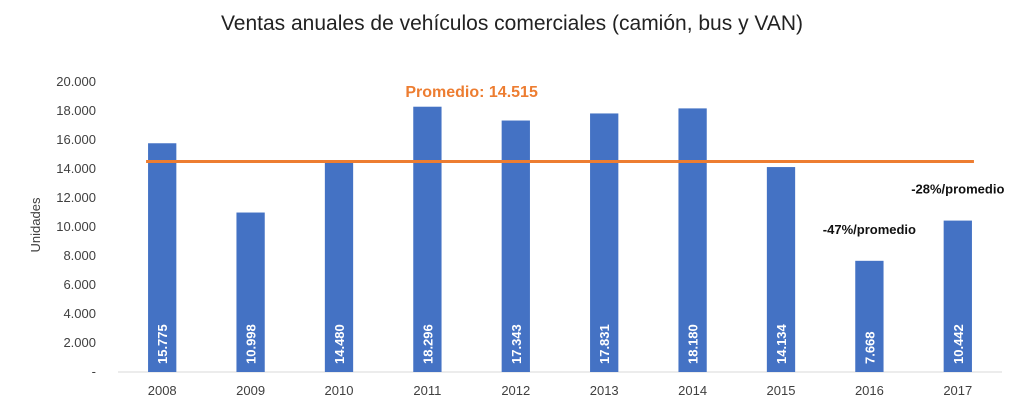 The height and width of the screenshot is (406, 1024). Describe the element at coordinates (79, 313) in the screenshot. I see `y-tick-label: 4.000` at that location.